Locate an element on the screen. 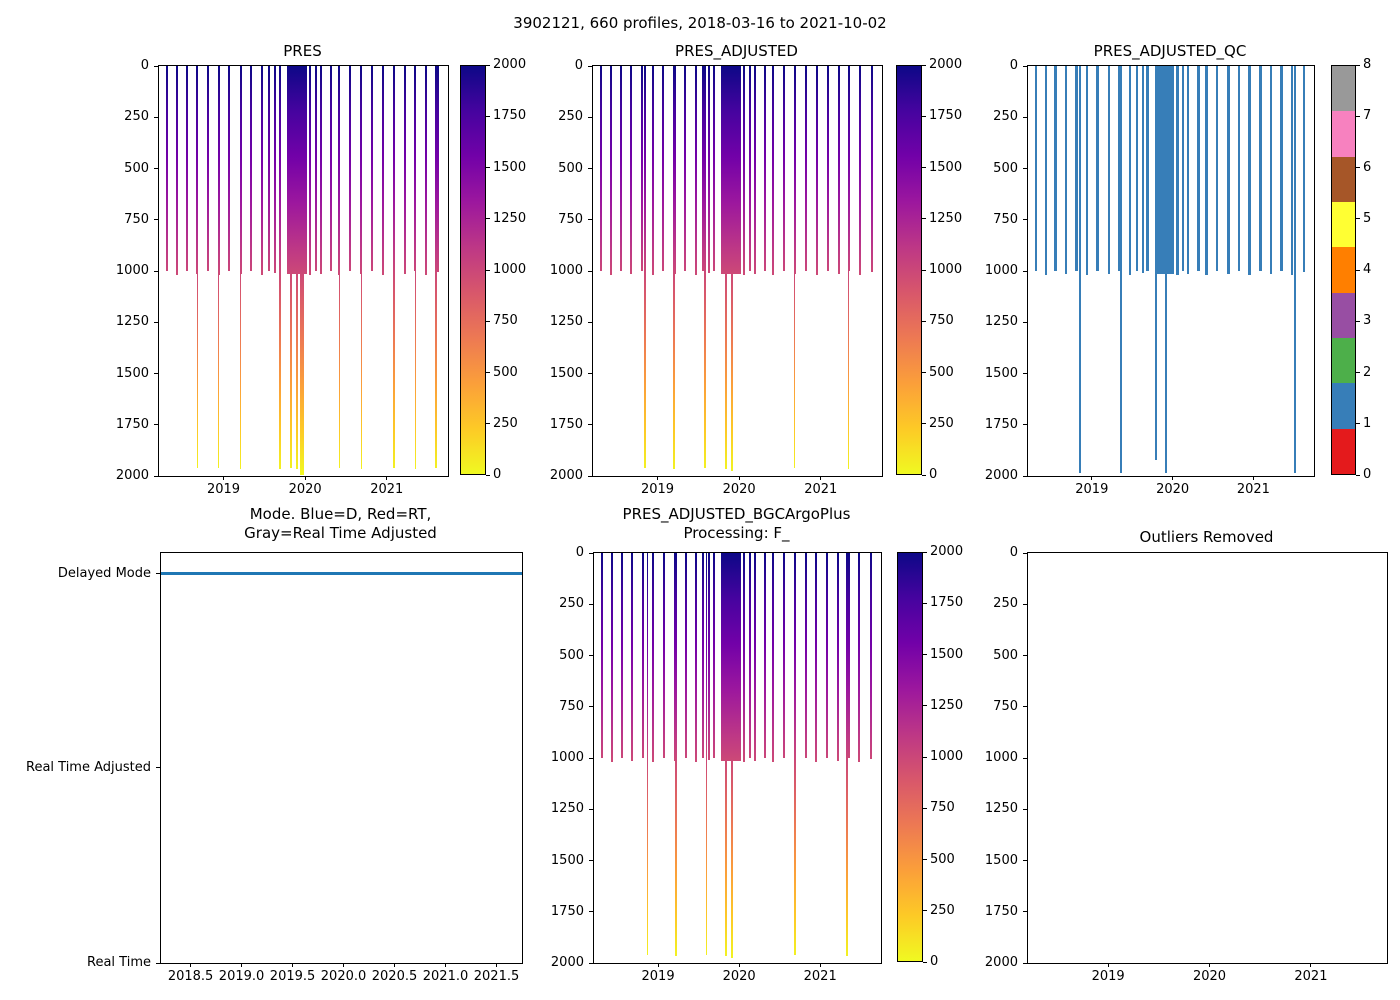  y-tick-label: 500 is located at coordinates (136, 168).